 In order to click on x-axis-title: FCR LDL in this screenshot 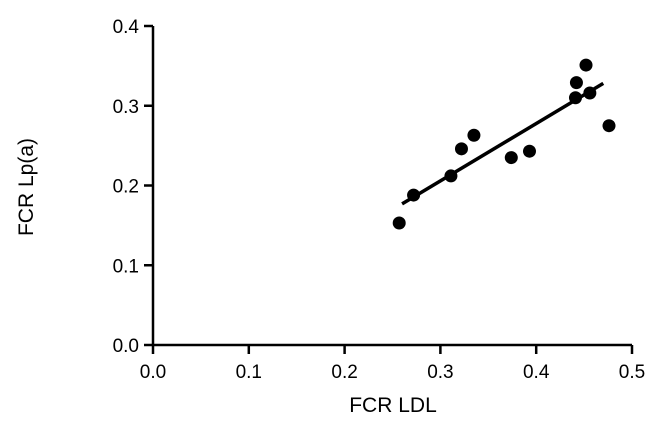, I will do `click(393, 405)`.